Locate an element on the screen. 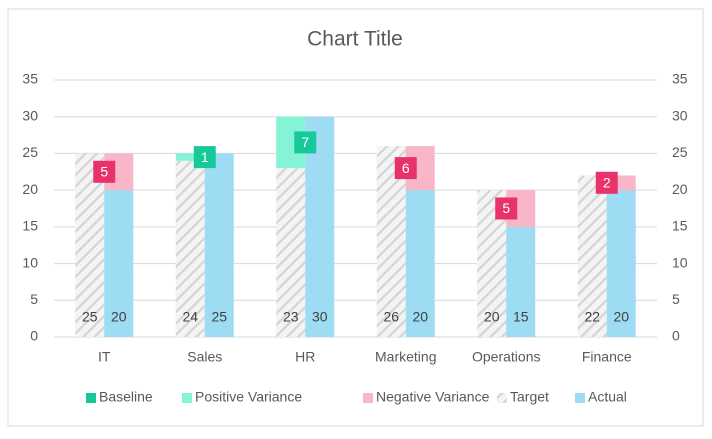 Image resolution: width=712 pixels, height=439 pixels. x-tick-label: Marketing is located at coordinates (405, 357).